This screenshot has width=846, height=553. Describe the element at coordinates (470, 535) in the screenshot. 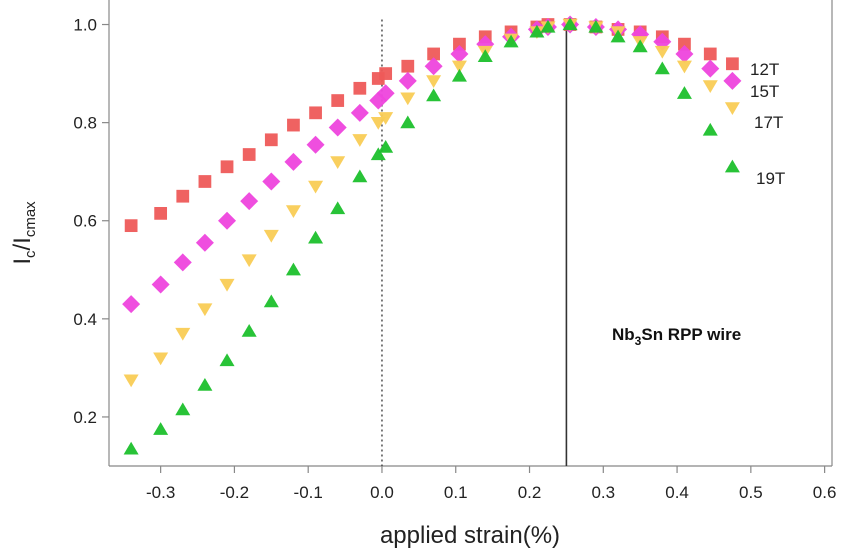

I see `x-axis-title: applied strain(%)` at that location.